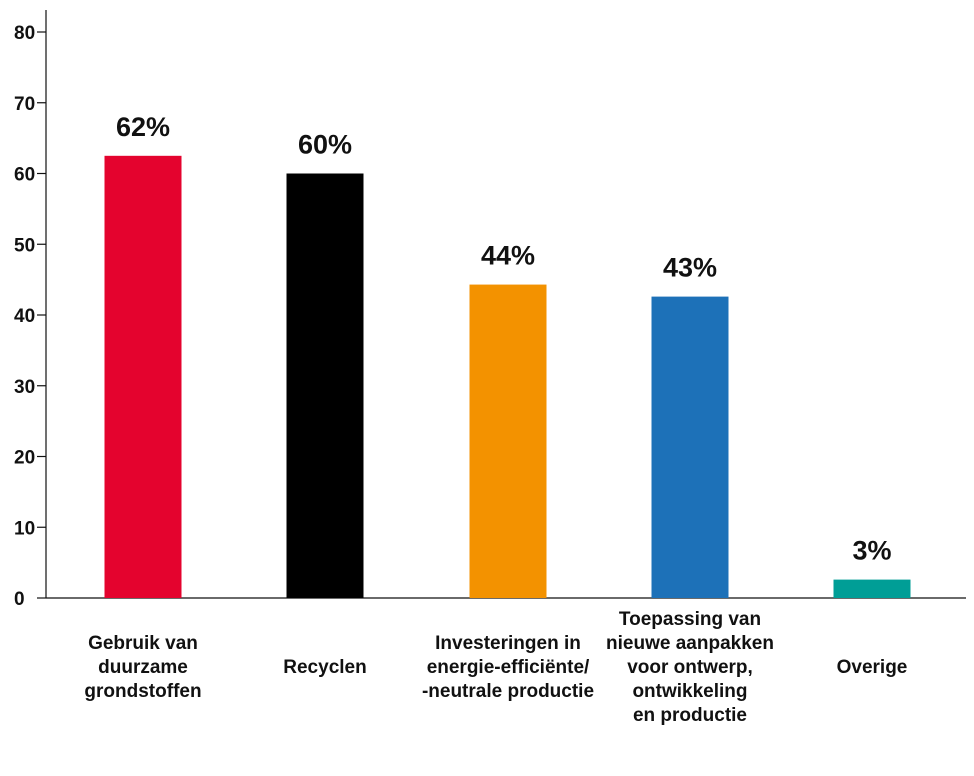 The image size is (974, 776). Describe the element at coordinates (690, 268) in the screenshot. I see `bar-value-label: 43%` at that location.